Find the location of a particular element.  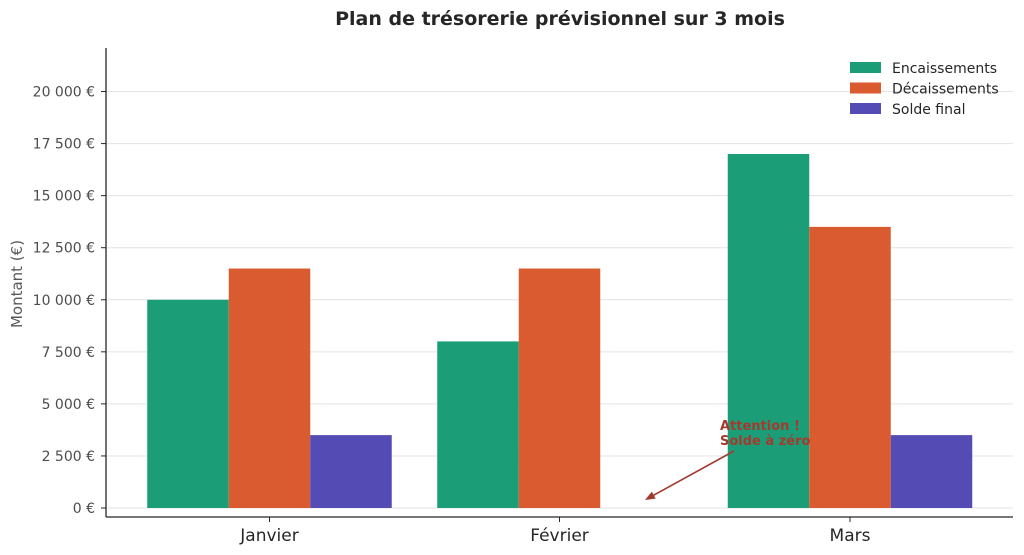

x-ticks: Janvier Février Mars is located at coordinates (555, 531).